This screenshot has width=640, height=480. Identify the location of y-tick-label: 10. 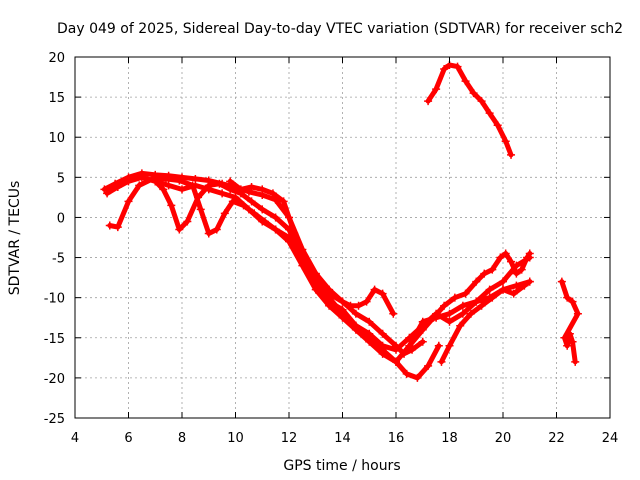
(56, 138).